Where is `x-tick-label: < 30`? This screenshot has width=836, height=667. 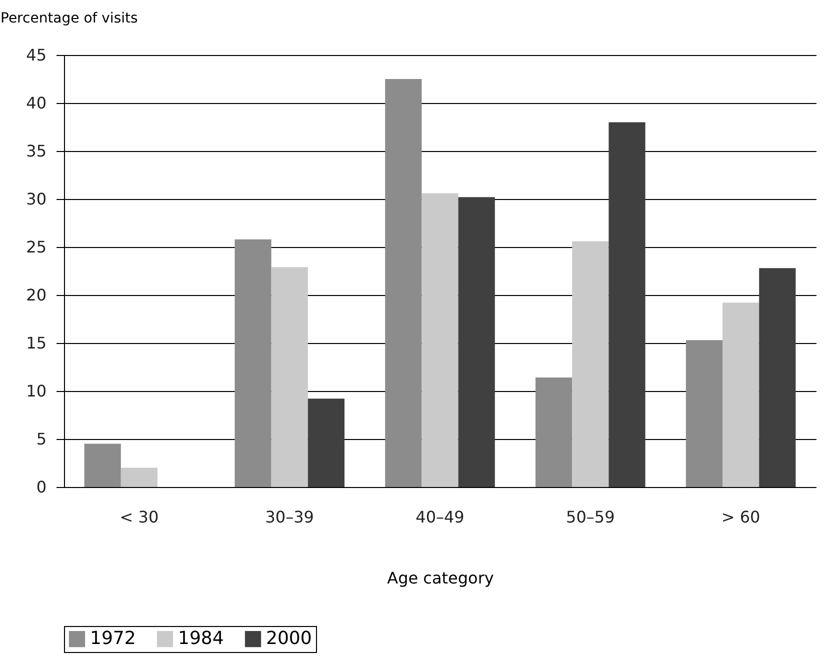 x-tick-label: < 30 is located at coordinates (139, 517).